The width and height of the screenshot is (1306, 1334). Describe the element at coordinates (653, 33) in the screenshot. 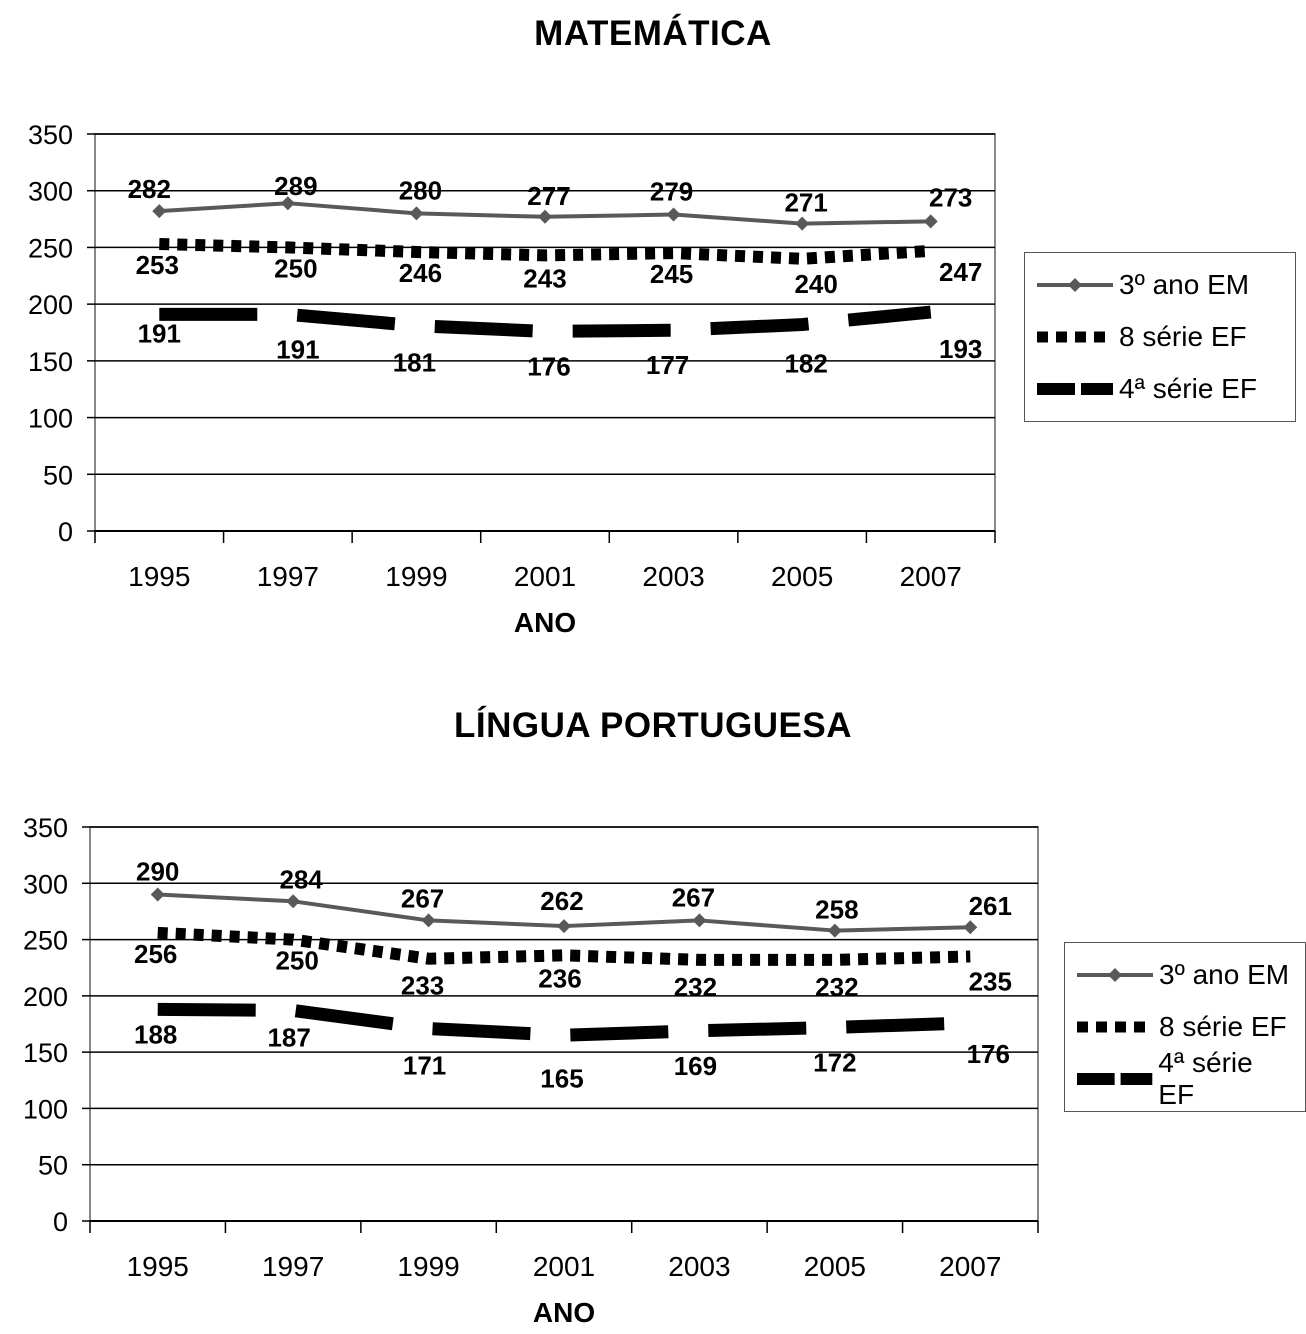

I see `chart-title: MATEMÁTICA` at that location.